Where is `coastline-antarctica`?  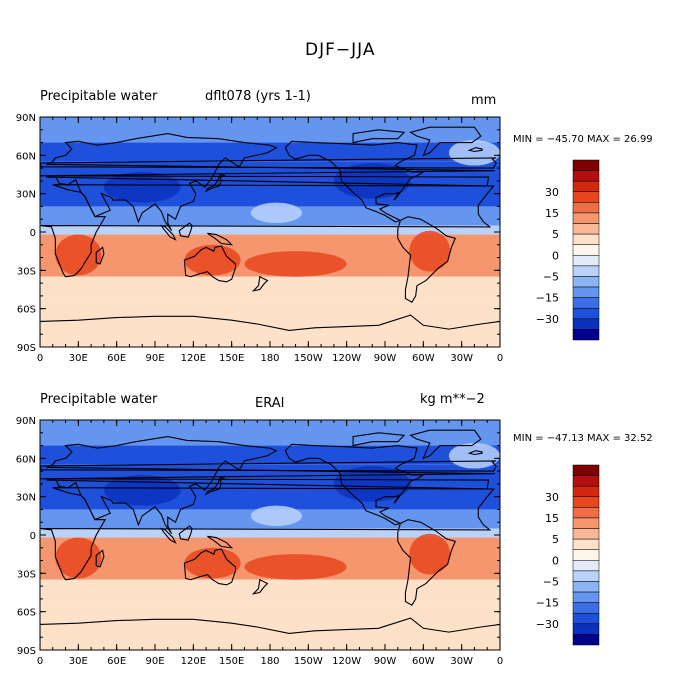
coastline-antarctica is located at coordinates (270, 633).